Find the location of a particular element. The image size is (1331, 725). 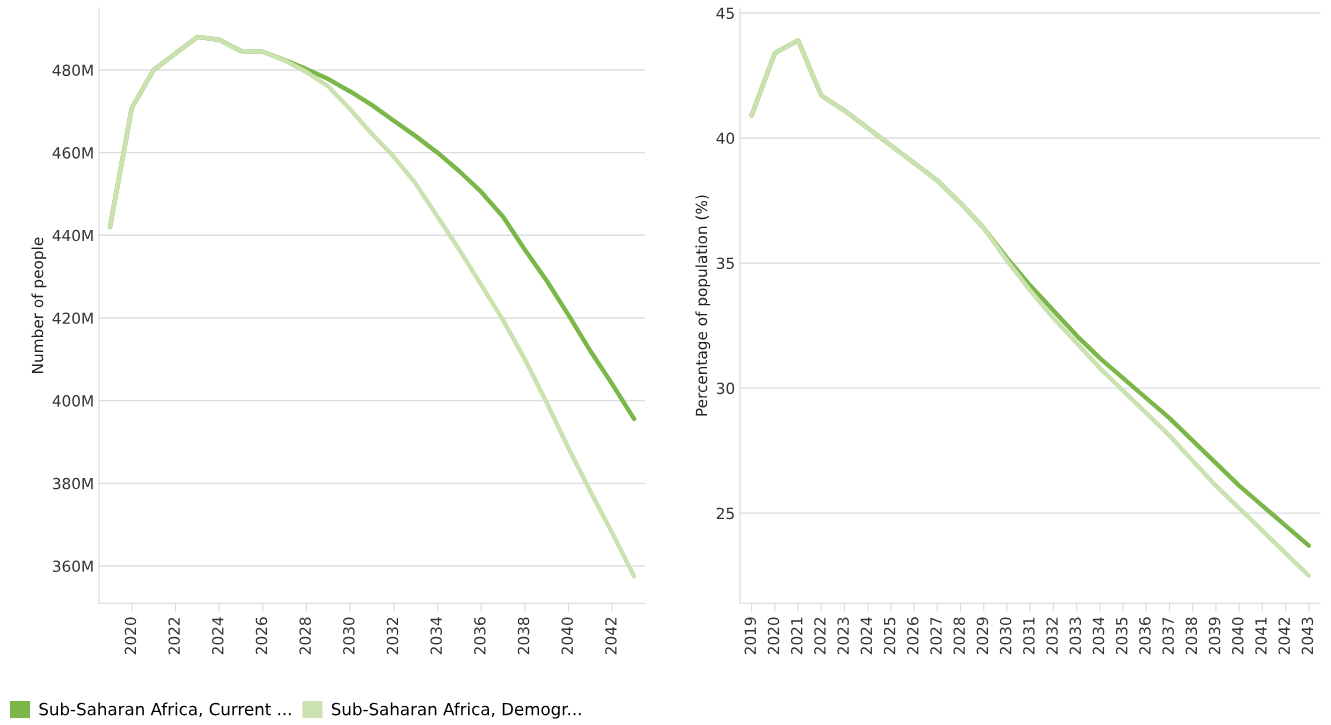

x-tick-label: 2025 is located at coordinates (889, 636).